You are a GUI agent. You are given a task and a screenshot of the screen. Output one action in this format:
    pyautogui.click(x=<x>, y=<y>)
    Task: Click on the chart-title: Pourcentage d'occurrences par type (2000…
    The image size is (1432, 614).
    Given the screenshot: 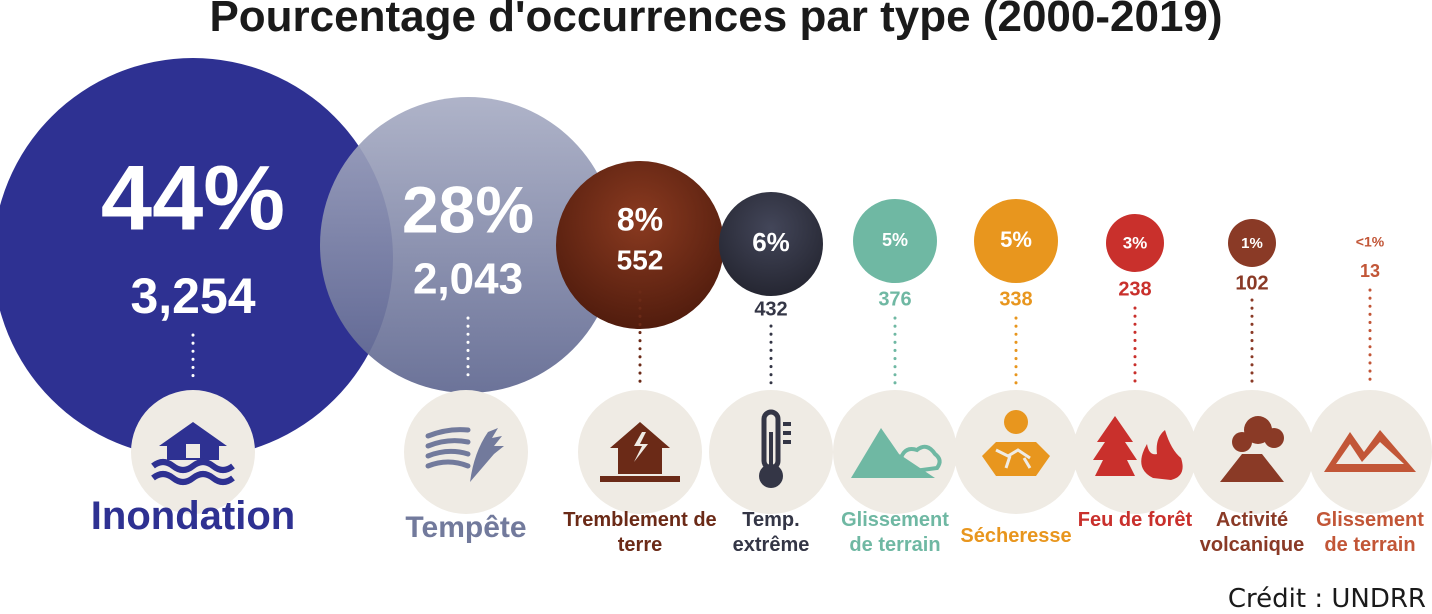 What is the action you would take?
    pyautogui.click(x=716, y=20)
    